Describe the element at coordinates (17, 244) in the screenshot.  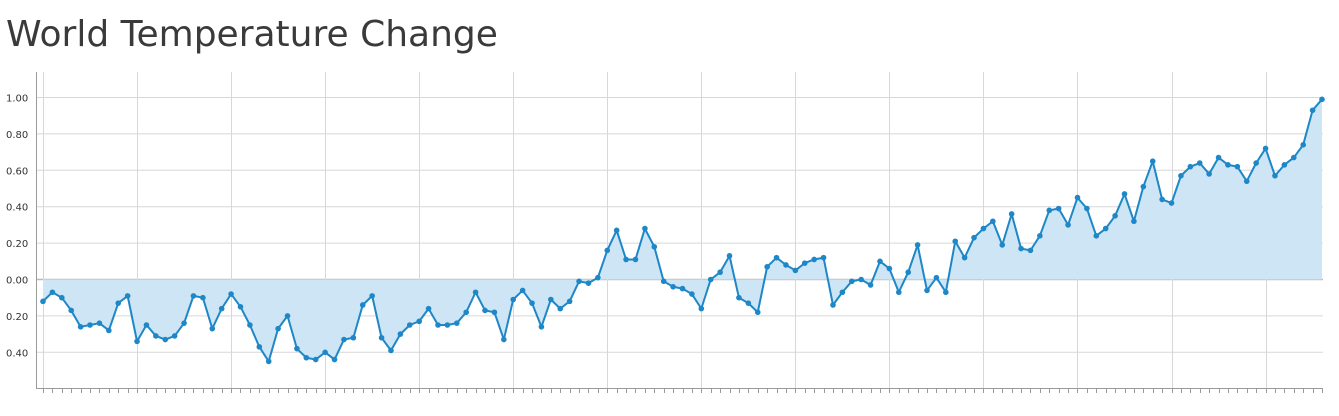
I see `y-tick-label: 0.20` at that location.